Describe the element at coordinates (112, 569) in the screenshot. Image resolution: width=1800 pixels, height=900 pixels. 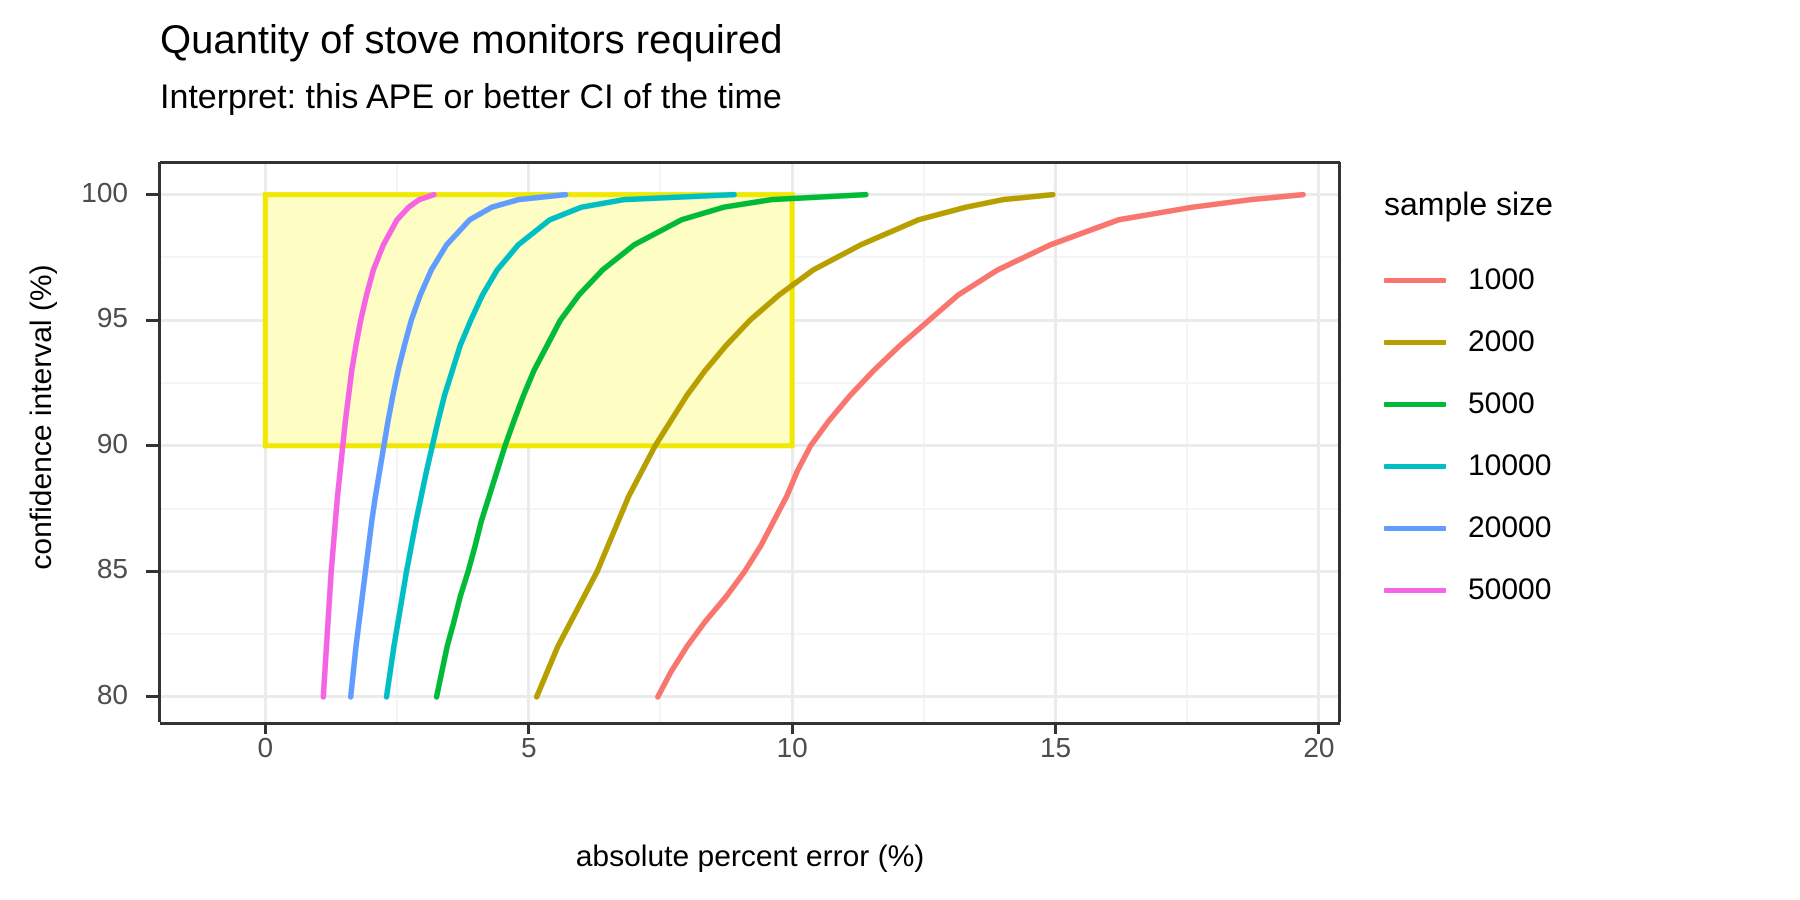
I see `y-tick-label: 85` at that location.